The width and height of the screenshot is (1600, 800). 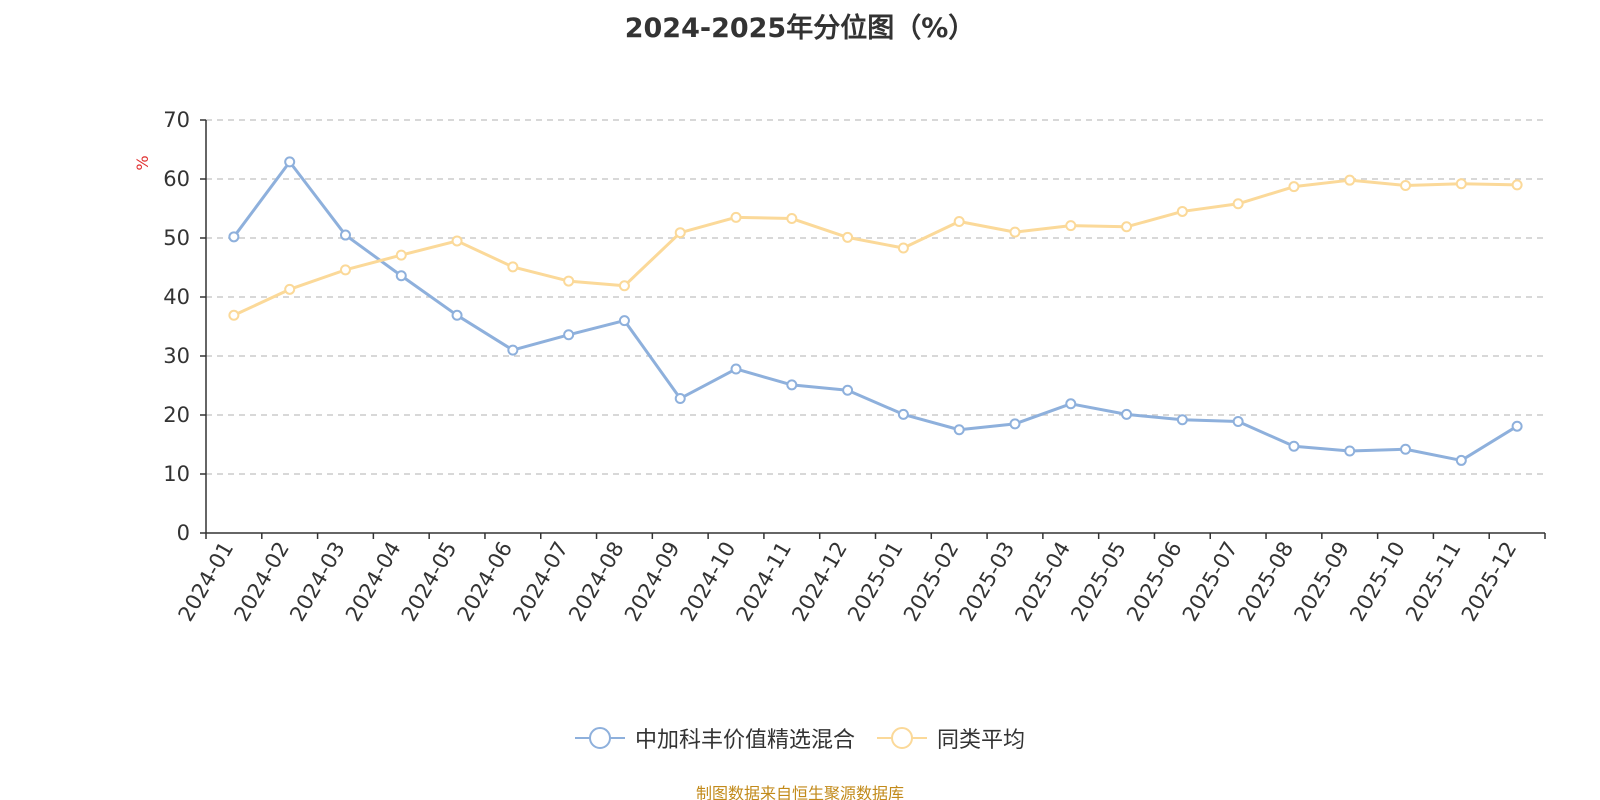 What do you see at coordinates (1098, 582) in the screenshot?
I see `x-tick-label-2025-05: 2025-05` at bounding box center [1098, 582].